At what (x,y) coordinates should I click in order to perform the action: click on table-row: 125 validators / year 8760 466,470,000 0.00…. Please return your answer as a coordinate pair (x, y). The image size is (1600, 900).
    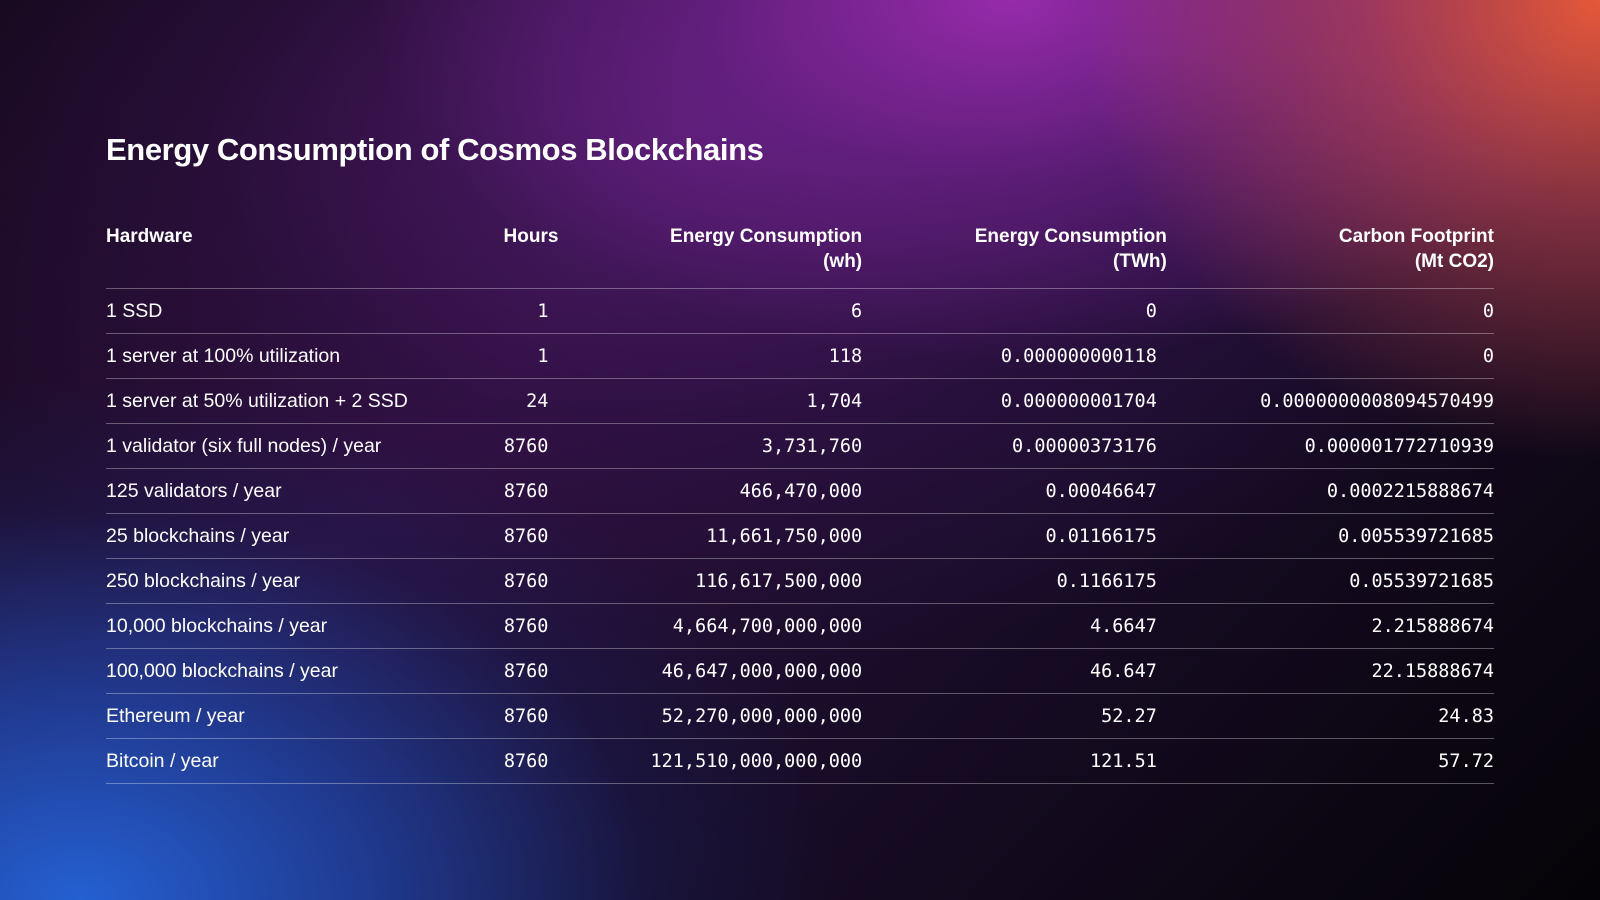
    Looking at the image, I should click on (800, 491).